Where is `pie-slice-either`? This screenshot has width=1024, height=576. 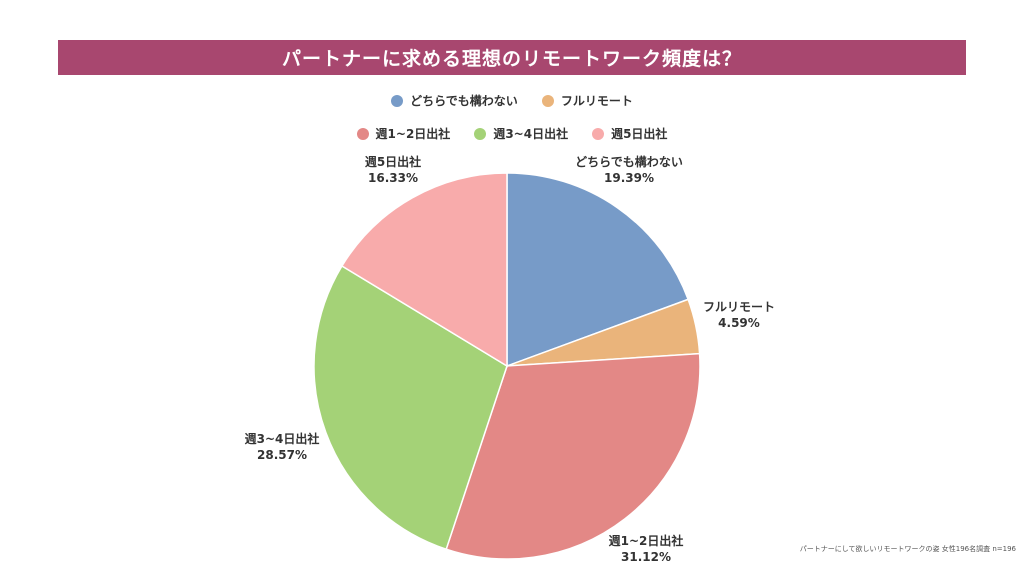
pie-slice-either is located at coordinates (598, 270).